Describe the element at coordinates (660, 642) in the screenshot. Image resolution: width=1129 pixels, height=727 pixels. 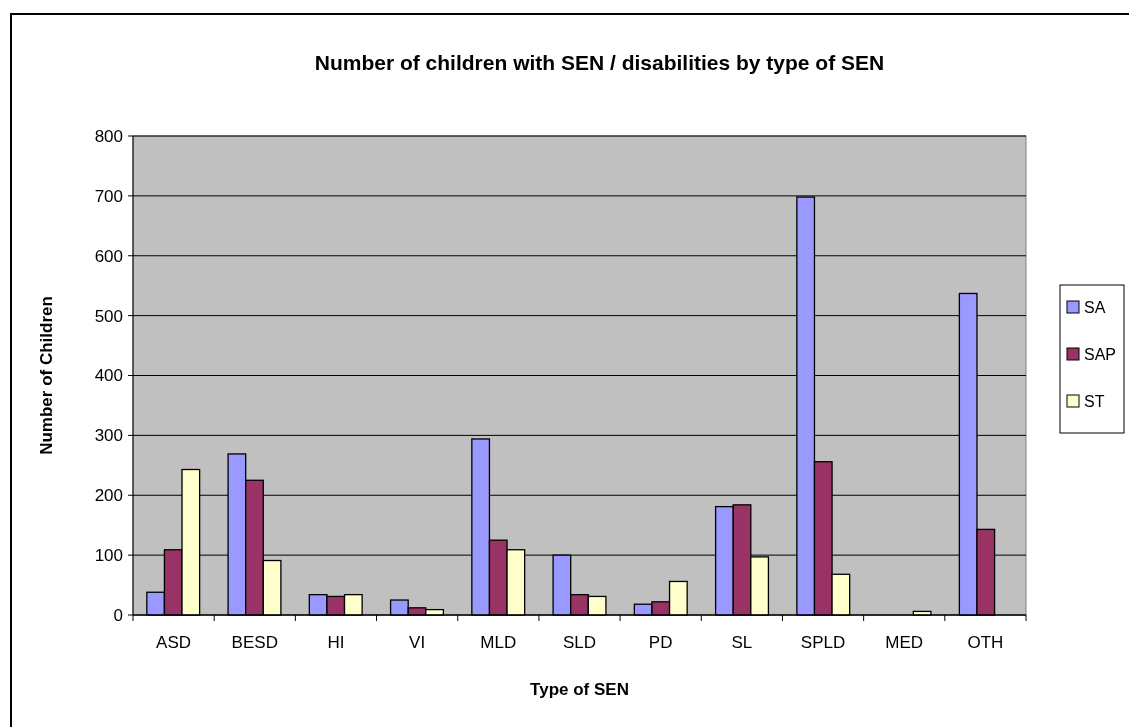
I see `x-tick-label: PD` at that location.